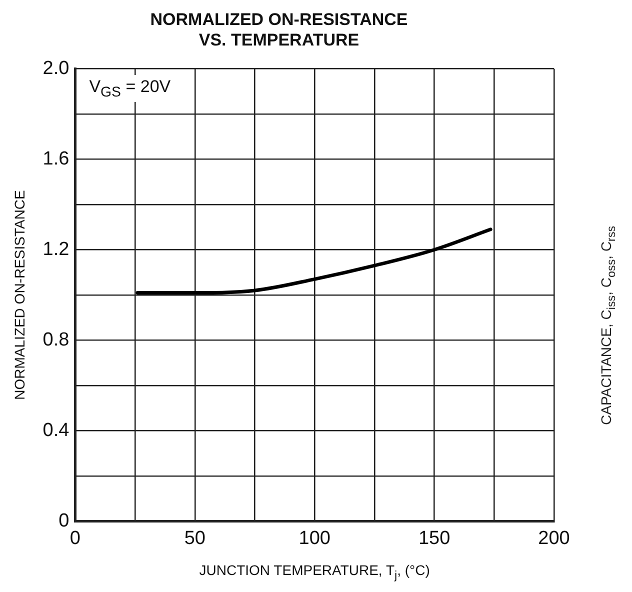  Describe the element at coordinates (434, 538) in the screenshot. I see `x-tick-label: 150` at that location.